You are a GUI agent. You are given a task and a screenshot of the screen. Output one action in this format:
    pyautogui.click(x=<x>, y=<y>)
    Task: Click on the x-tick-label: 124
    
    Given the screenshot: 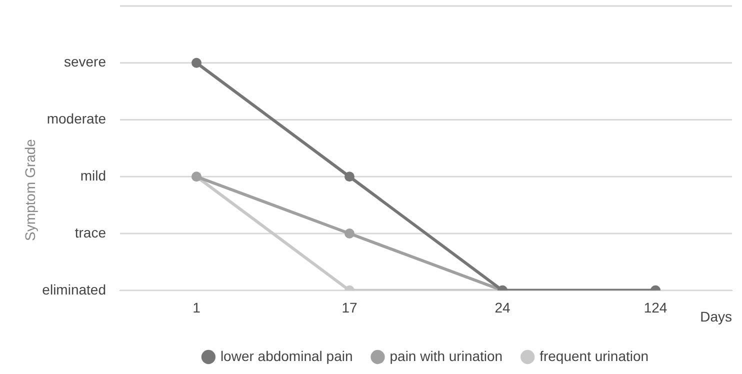 What is the action you would take?
    pyautogui.click(x=656, y=308)
    